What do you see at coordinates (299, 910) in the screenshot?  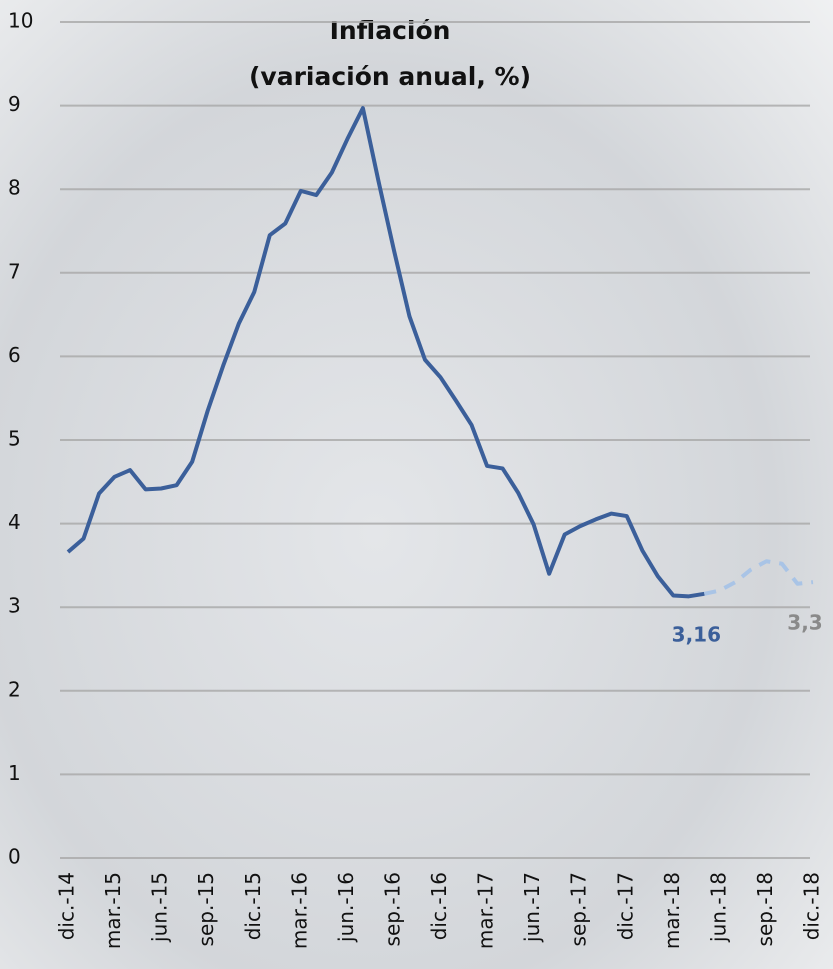 I see `x-tick-label: mar.-16` at bounding box center [299, 910].